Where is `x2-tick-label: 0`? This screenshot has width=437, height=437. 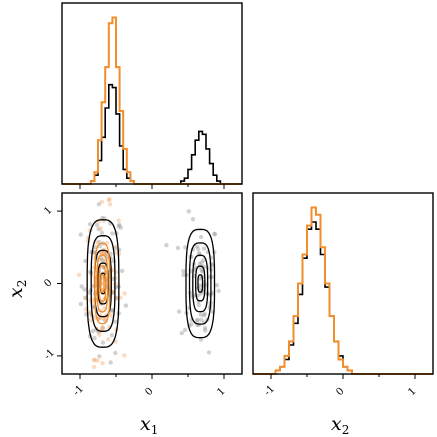
x2-tick-label: 0 is located at coordinates (340, 392).